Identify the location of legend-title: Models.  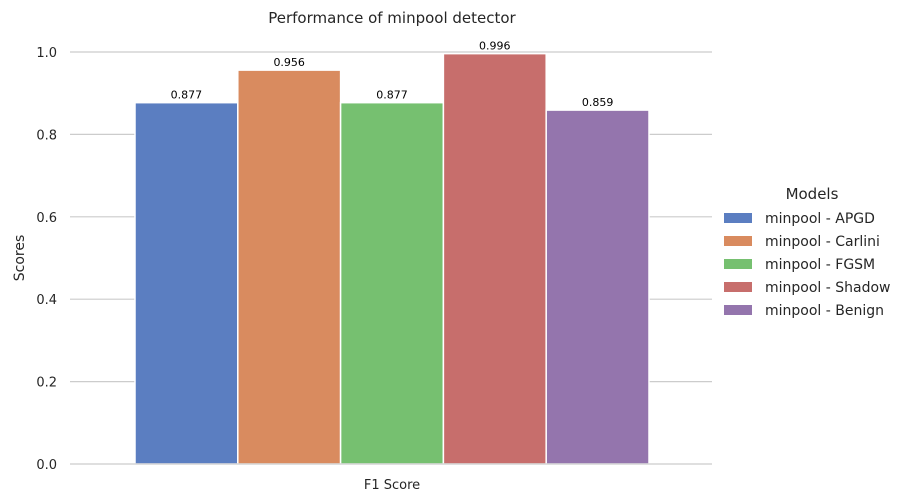
(812, 194).